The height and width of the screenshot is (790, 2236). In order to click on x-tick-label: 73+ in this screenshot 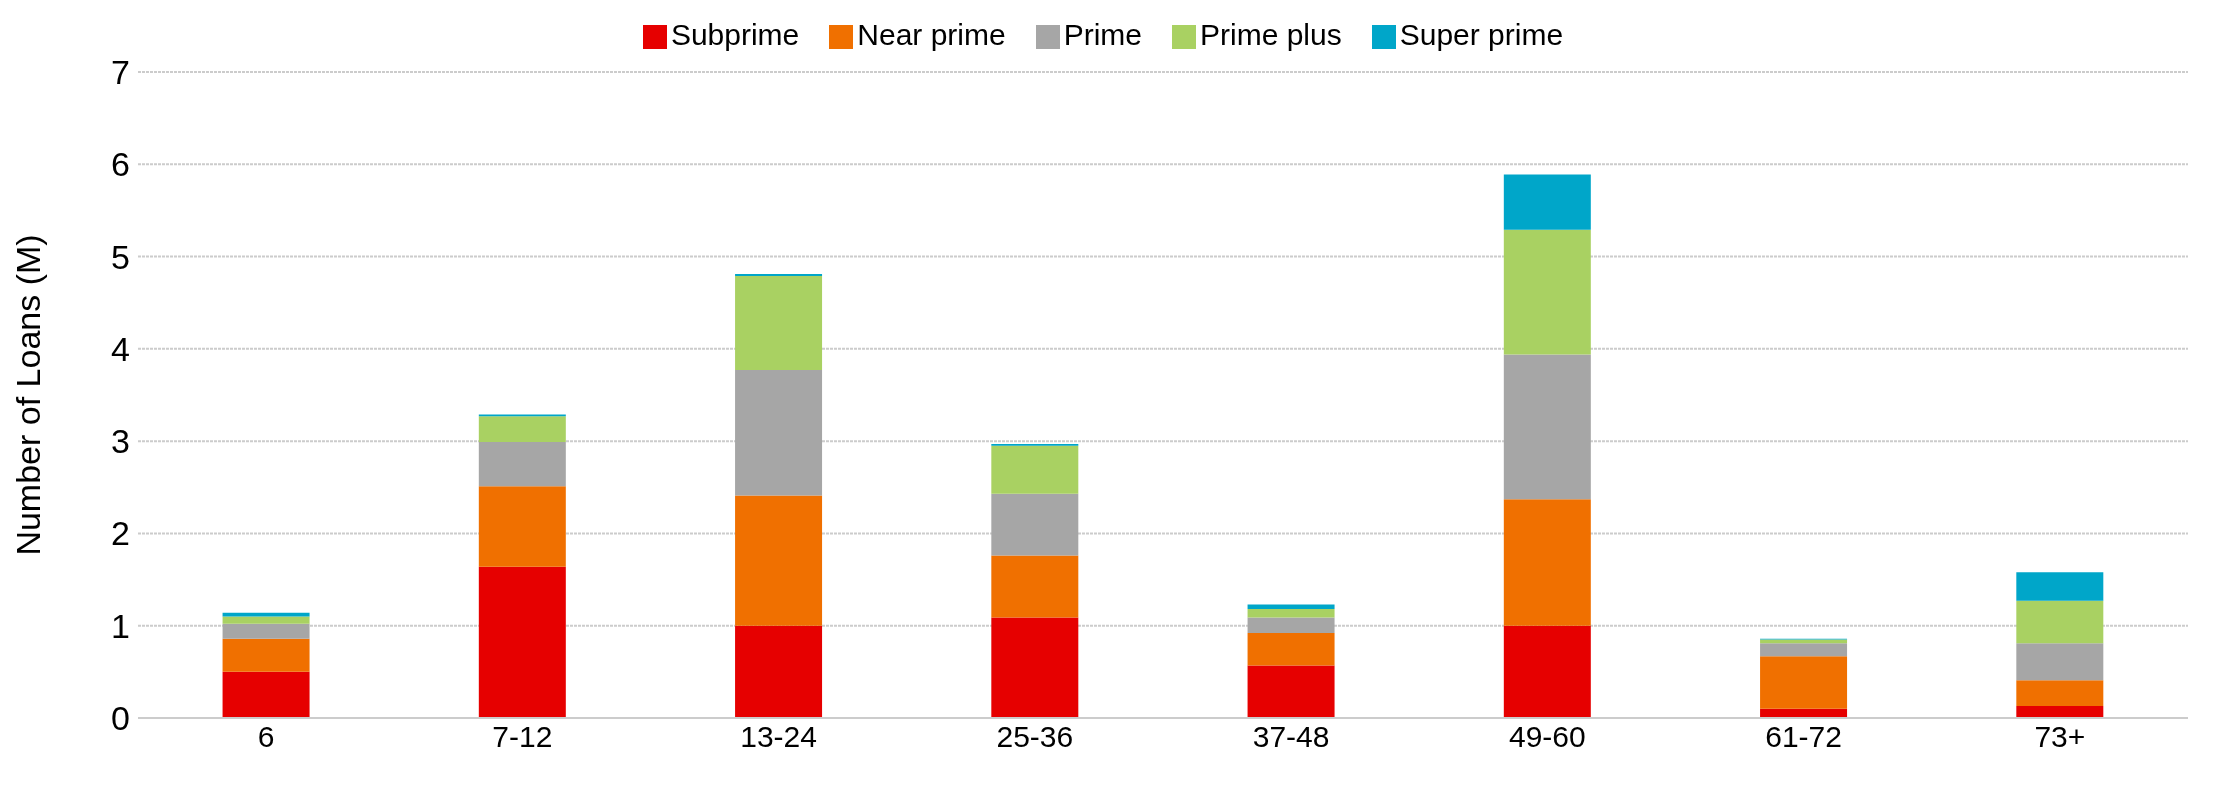, I will do `click(2060, 737)`.